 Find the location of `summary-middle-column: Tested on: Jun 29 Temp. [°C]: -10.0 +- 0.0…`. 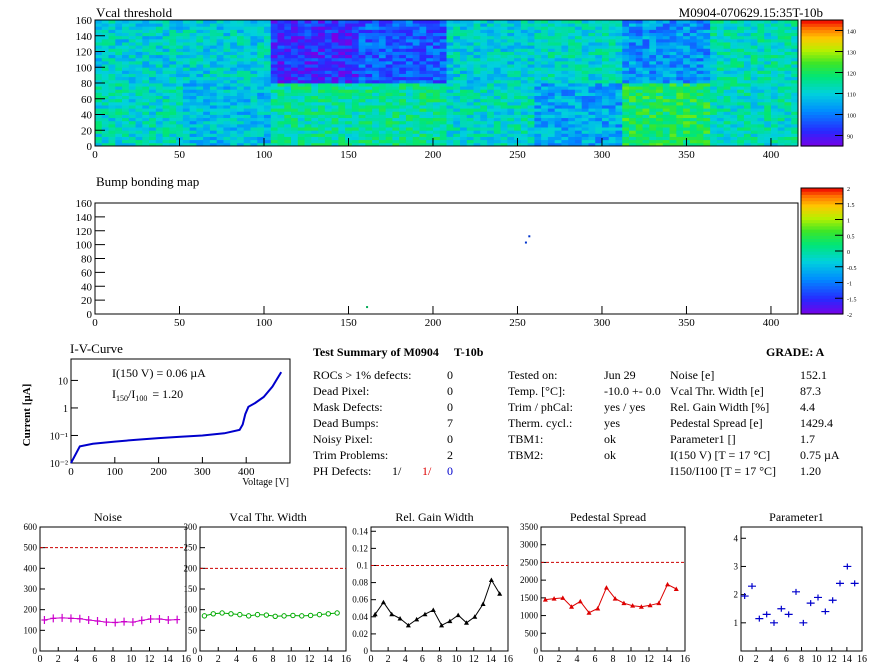

summary-middle-column: Tested on: Jun 29 Temp. [°C]: -10.0 +- 0.0… is located at coordinates (588, 415).